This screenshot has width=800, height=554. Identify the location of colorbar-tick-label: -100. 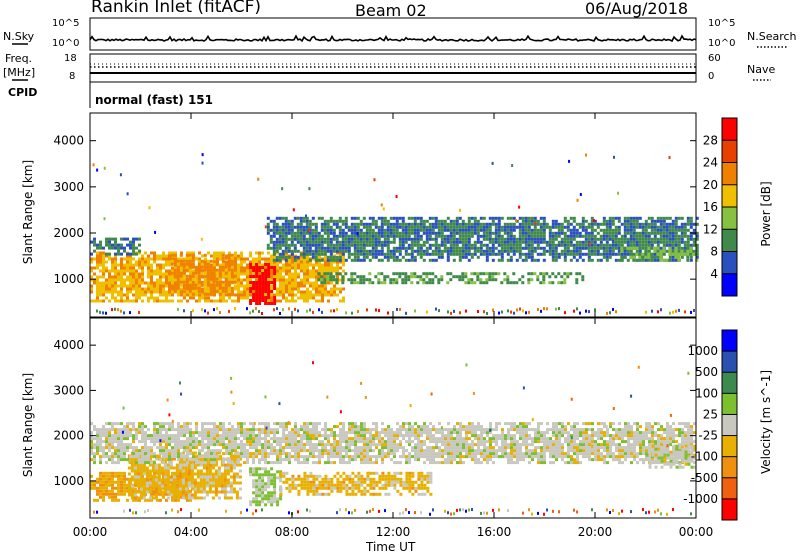
(704, 457).